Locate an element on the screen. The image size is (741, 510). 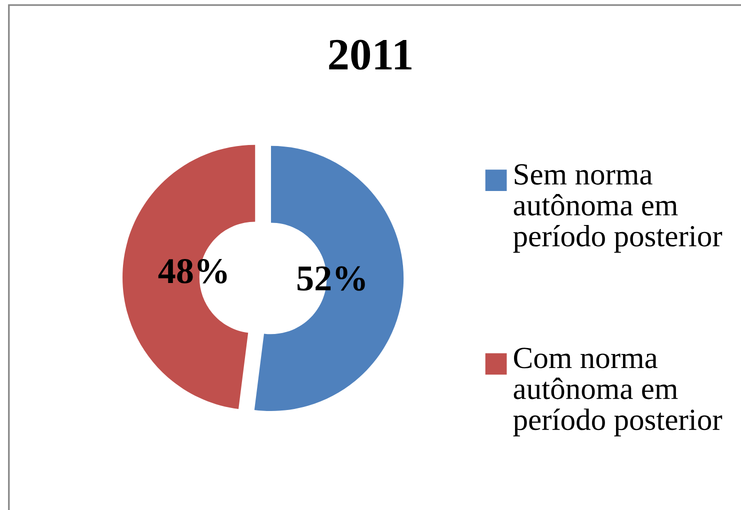
chart-title: 2011 is located at coordinates (370, 55).